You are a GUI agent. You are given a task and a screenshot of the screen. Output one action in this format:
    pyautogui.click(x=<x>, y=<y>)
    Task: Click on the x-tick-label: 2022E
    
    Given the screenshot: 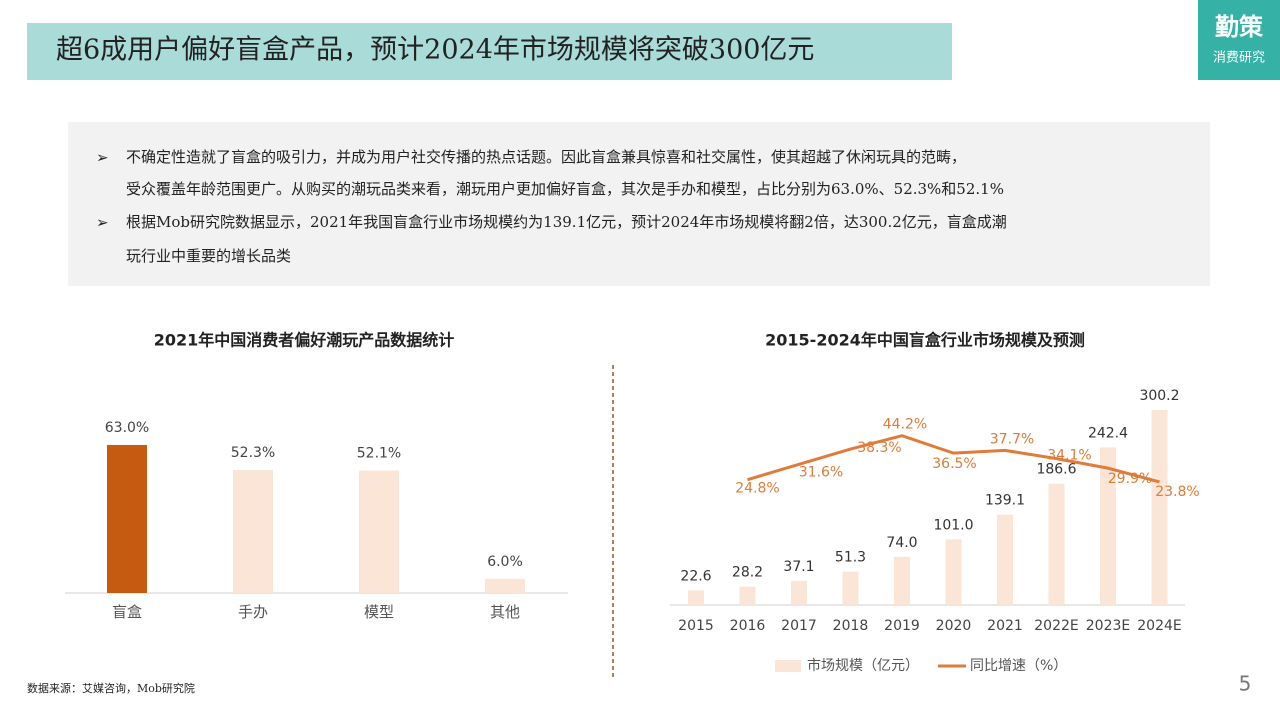 What is the action you would take?
    pyautogui.click(x=1056, y=626)
    